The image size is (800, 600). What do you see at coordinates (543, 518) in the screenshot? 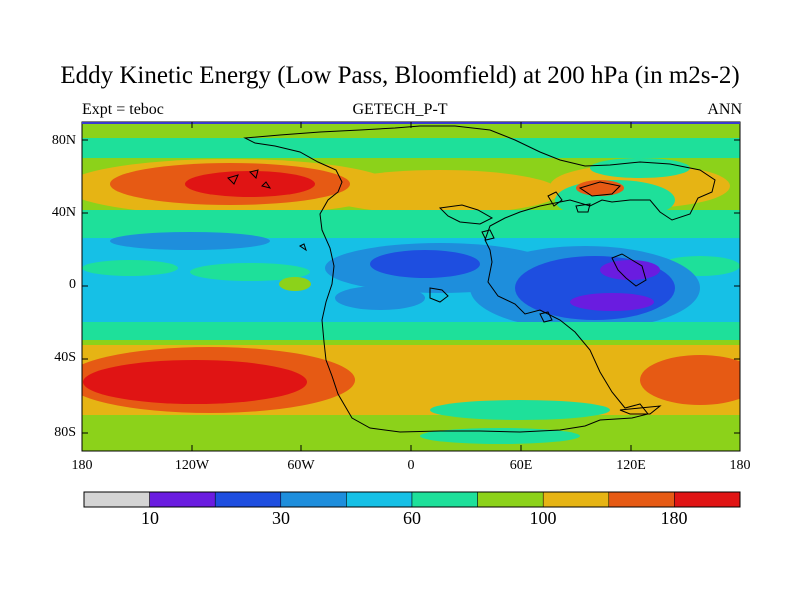
I see `colorbar-label: 100` at bounding box center [543, 518].